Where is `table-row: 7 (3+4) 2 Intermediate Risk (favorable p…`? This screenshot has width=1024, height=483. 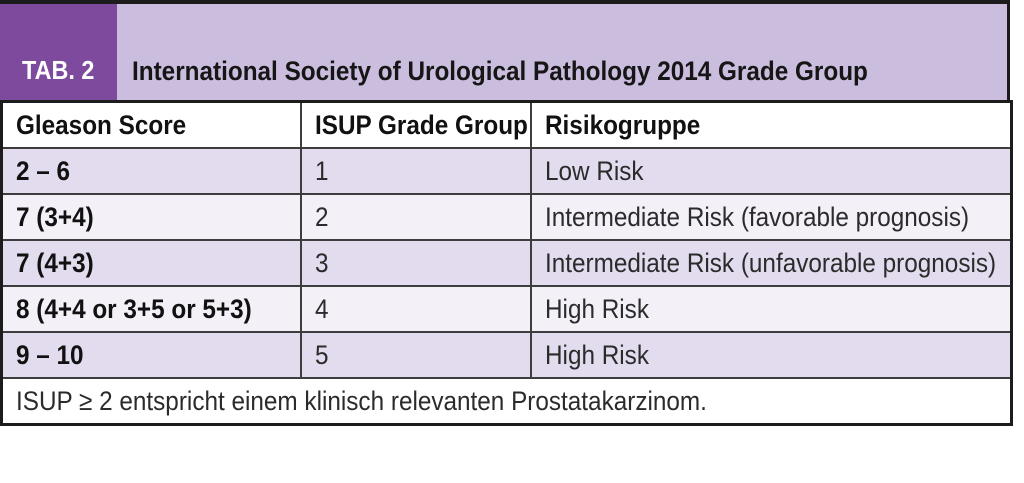
table-row: 7 (3+4) 2 Intermediate Risk (favorable p… is located at coordinates (506, 217).